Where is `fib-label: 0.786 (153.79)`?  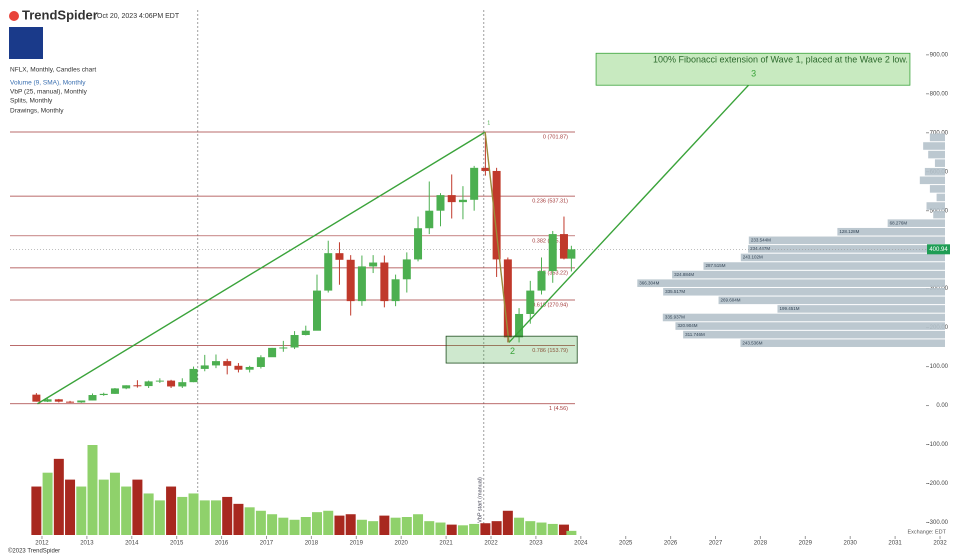
fib-label: 0.786 (153.79) is located at coordinates (550, 351).